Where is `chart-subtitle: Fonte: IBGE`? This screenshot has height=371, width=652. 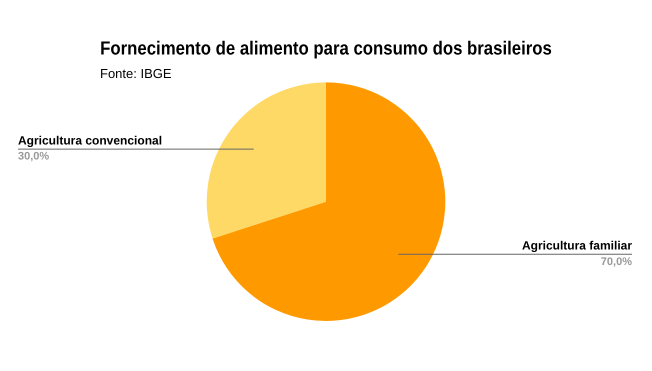 chart-subtitle: Fonte: IBGE is located at coordinates (136, 74).